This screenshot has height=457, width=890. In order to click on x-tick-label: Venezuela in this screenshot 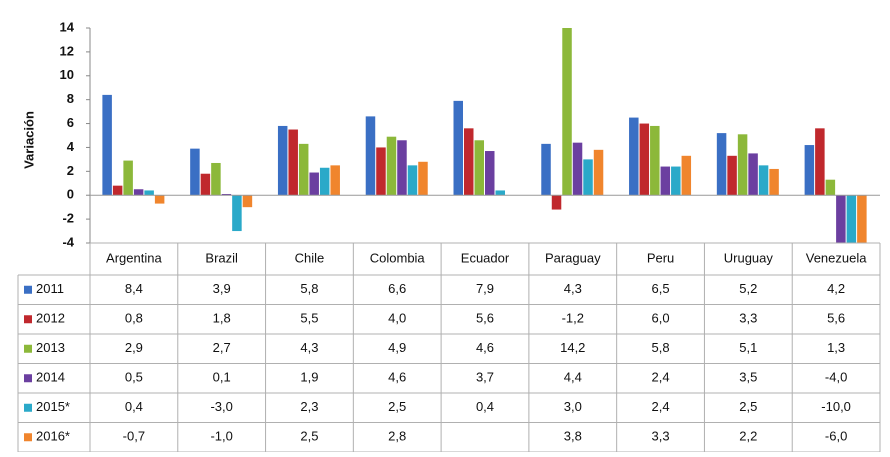, I will do `click(836, 257)`.